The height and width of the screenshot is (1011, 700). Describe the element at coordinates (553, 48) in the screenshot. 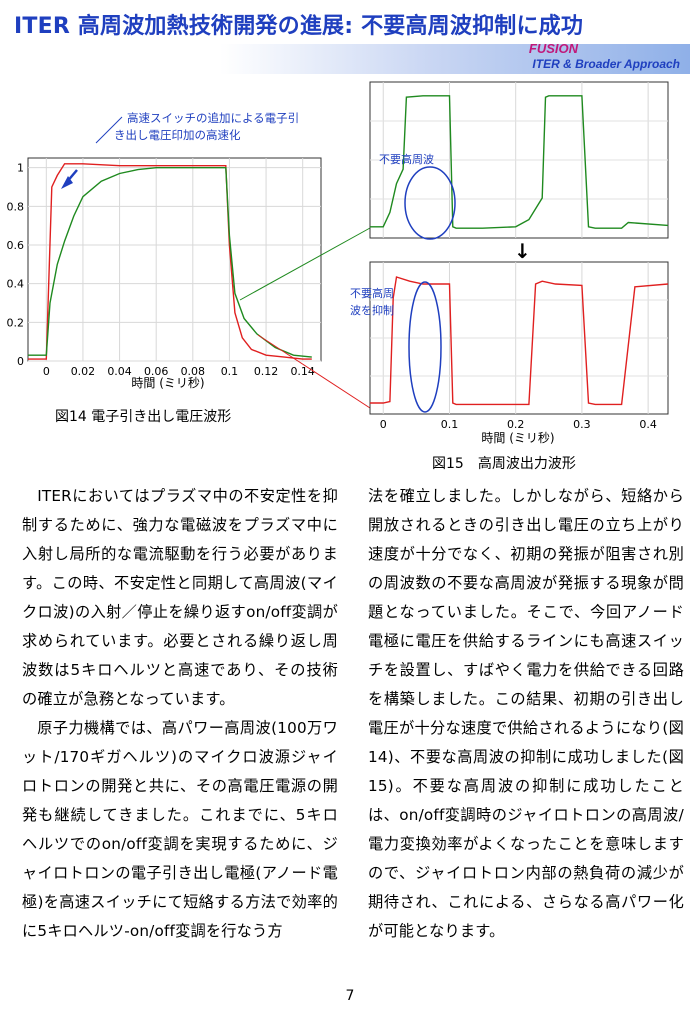

I see `fusion-logo-text: FUSION` at that location.